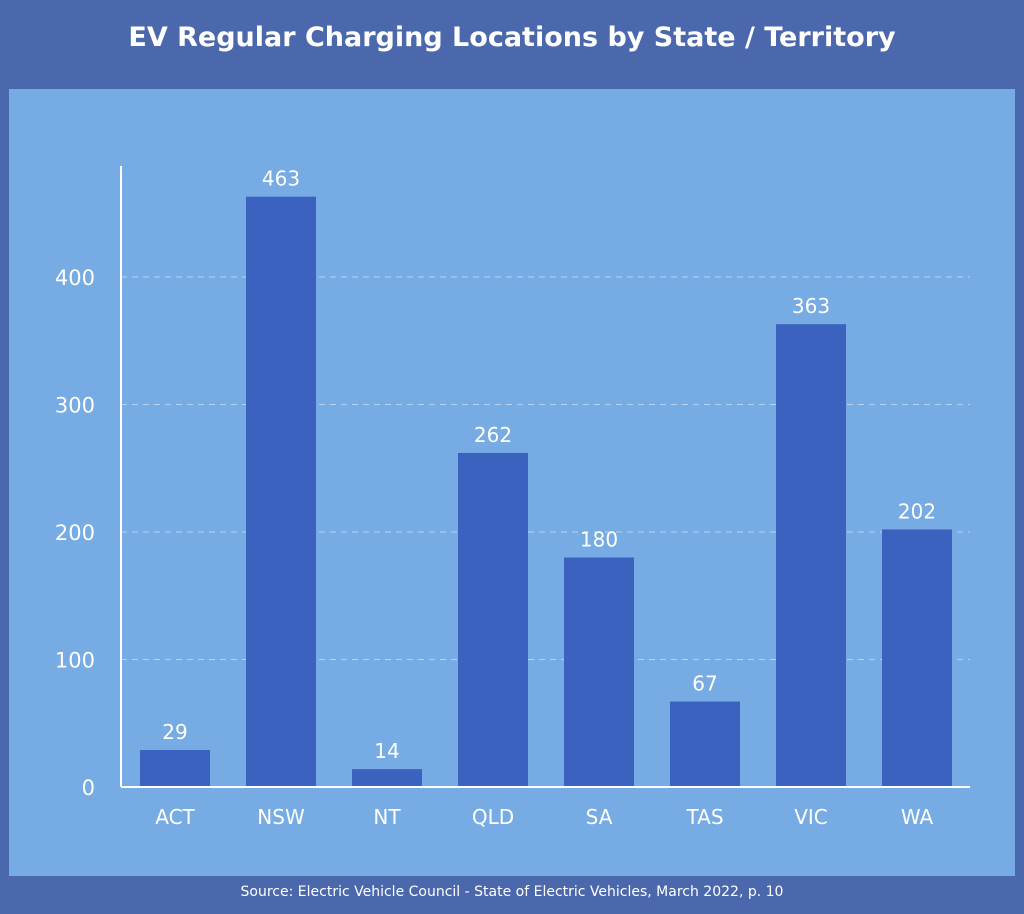 This screenshot has height=914, width=1024. Describe the element at coordinates (387, 817) in the screenshot. I see `x-tick-label: NT` at that location.